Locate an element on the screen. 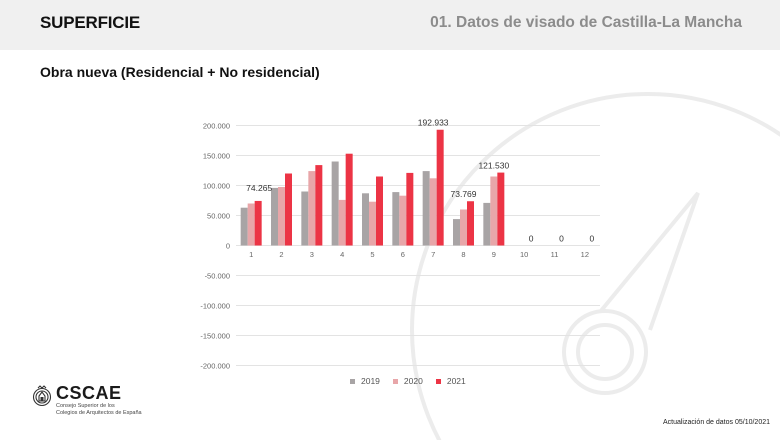  data-label: 121.530 is located at coordinates (493, 166).